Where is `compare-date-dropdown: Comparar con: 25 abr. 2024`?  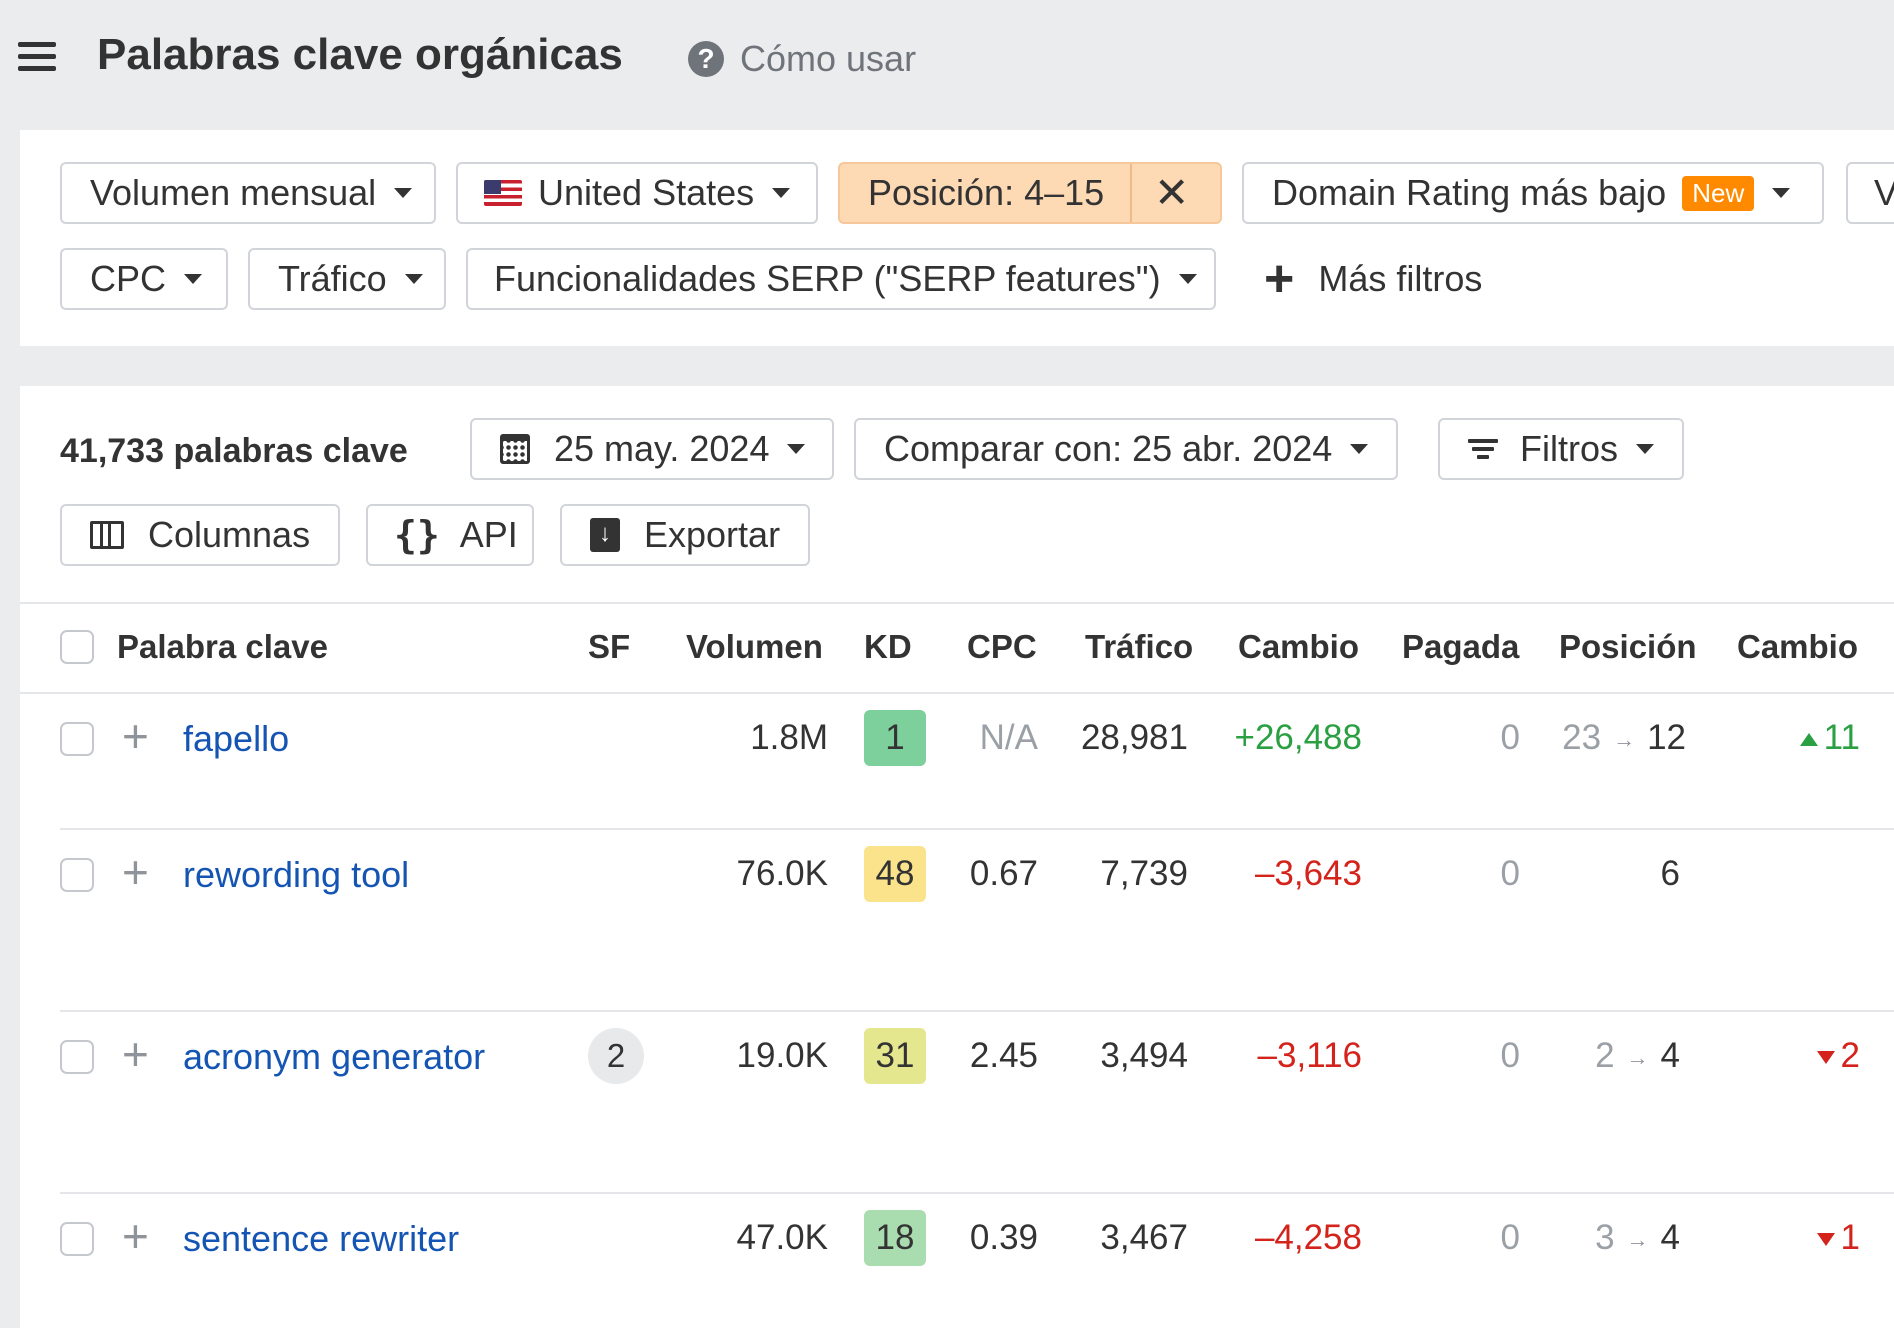
compare-date-dropdown: Comparar con: 25 abr. 2024 is located at coordinates (1126, 449).